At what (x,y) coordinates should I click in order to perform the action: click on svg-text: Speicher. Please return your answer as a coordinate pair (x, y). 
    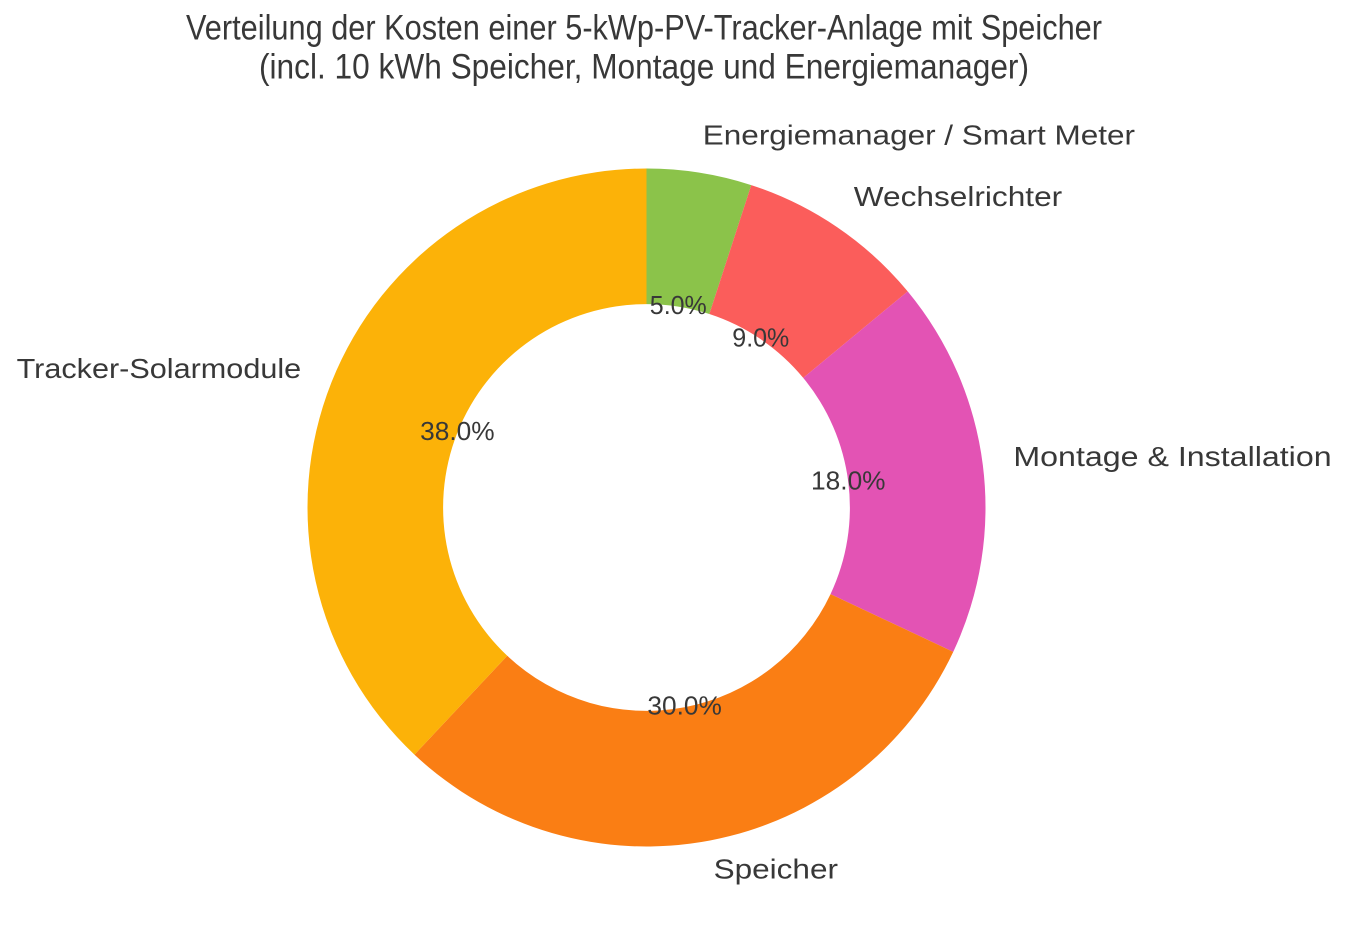
    Looking at the image, I should click on (776, 869).